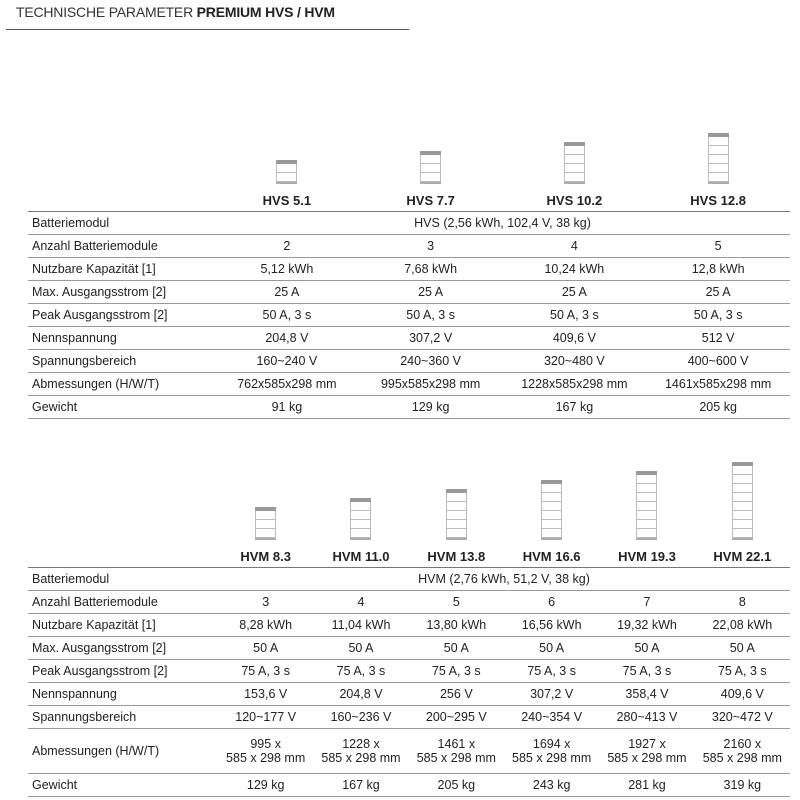 The height and width of the screenshot is (800, 800). I want to click on cell-value: 1461 x 585 x 298 mm, so click(456, 751).